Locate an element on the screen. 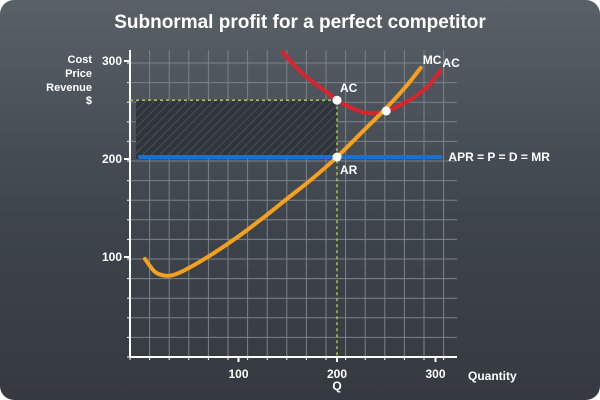  demand-label: APR = P = D = MR is located at coordinates (499, 157).